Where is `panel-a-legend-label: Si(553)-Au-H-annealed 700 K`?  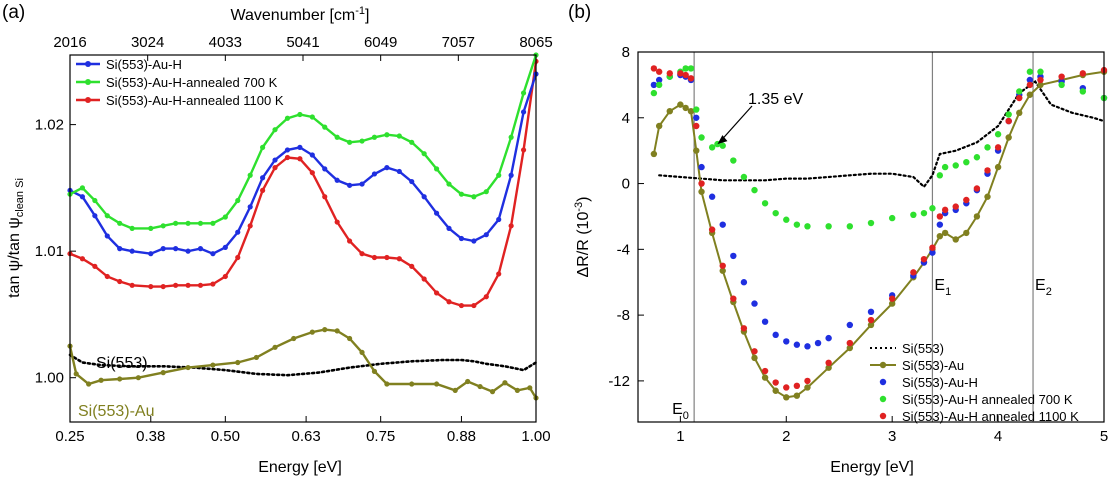 panel-a-legend-label: Si(553)-Au-H-annealed 700 K is located at coordinates (192, 82).